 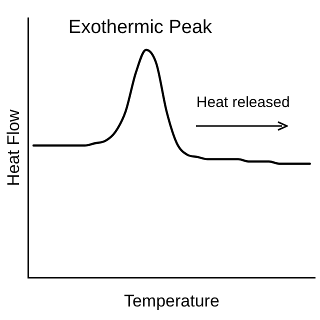 I want to click on chart-title: Exothermic Peak, so click(x=140, y=27).